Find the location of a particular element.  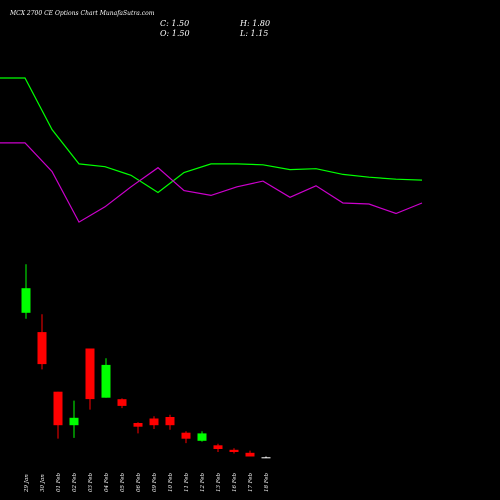

candle-body-10-feb is located at coordinates (170, 421).